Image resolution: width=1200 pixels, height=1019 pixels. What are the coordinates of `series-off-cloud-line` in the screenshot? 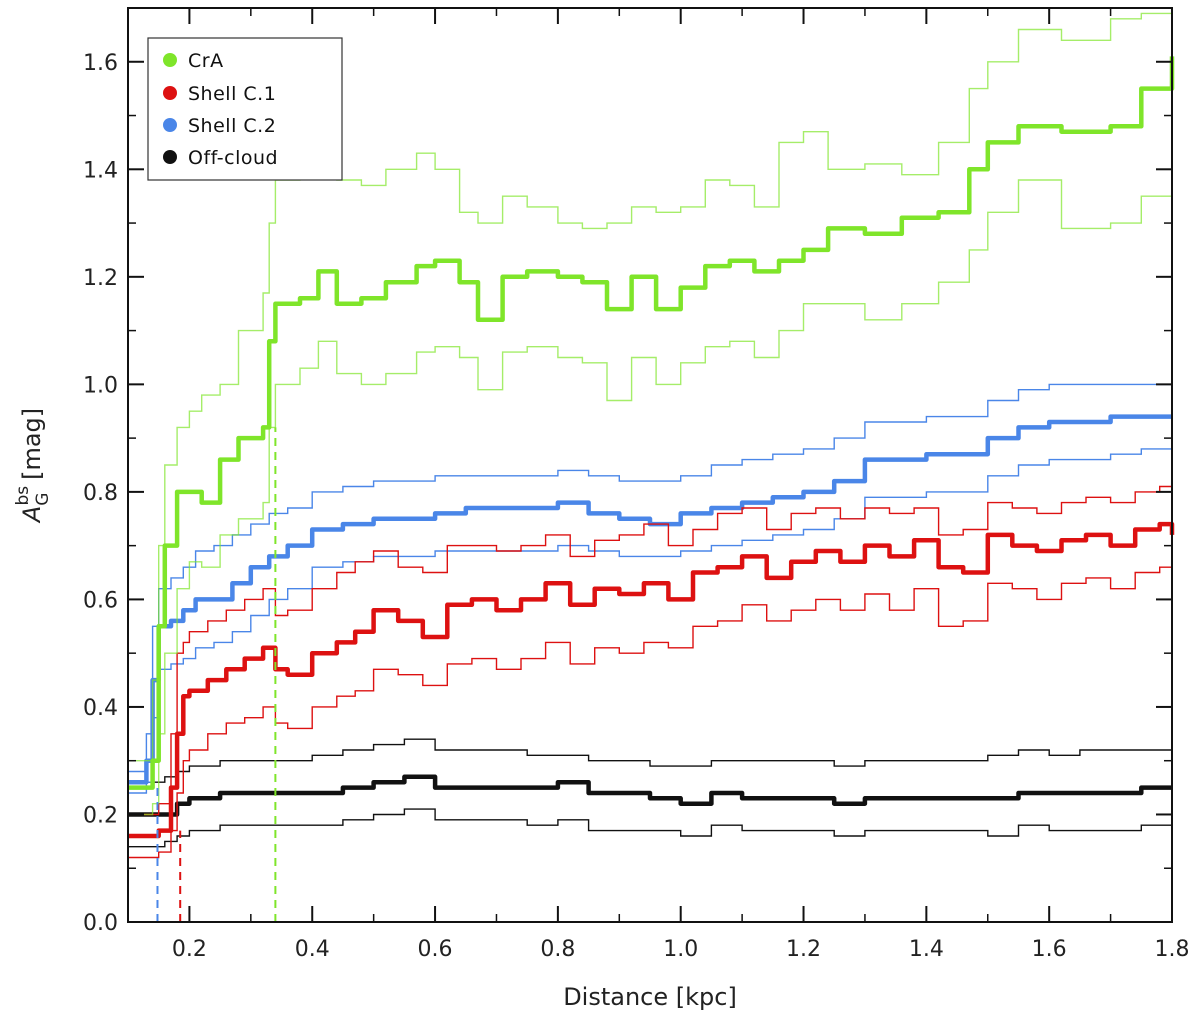 It's located at (650, 795).